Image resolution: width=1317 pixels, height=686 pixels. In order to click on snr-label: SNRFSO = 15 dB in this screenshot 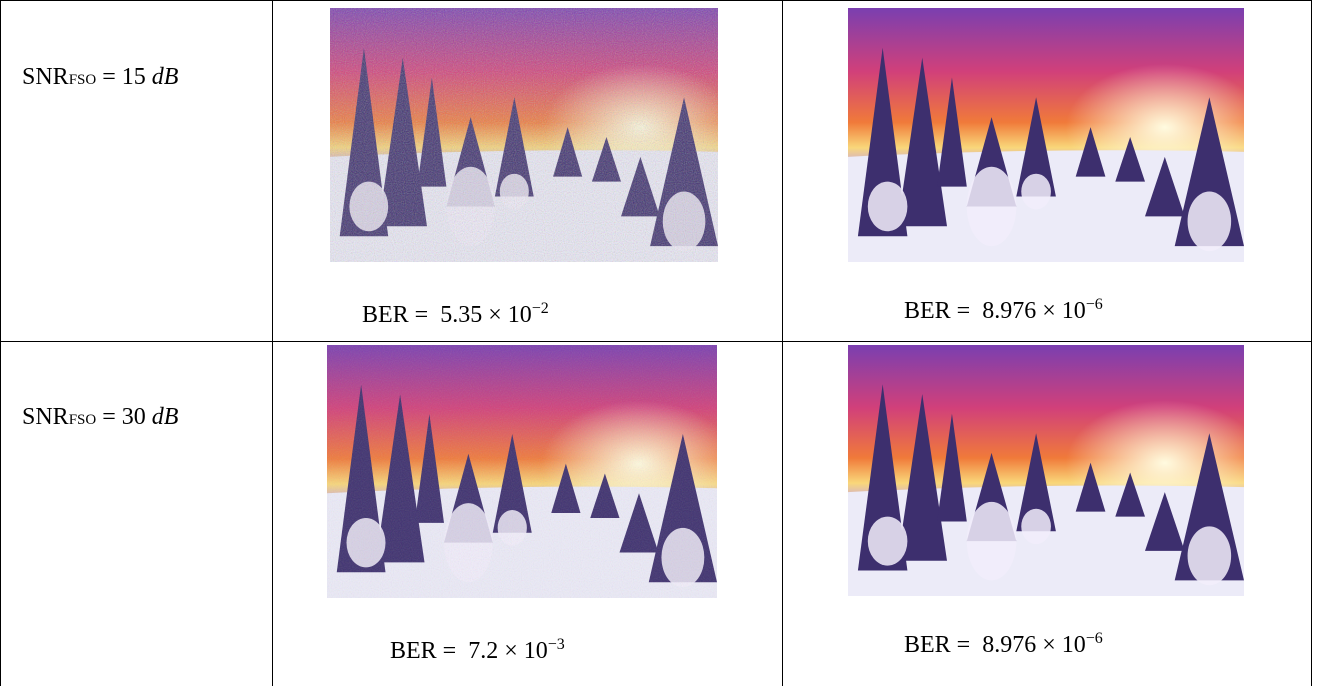, I will do `click(100, 77)`.